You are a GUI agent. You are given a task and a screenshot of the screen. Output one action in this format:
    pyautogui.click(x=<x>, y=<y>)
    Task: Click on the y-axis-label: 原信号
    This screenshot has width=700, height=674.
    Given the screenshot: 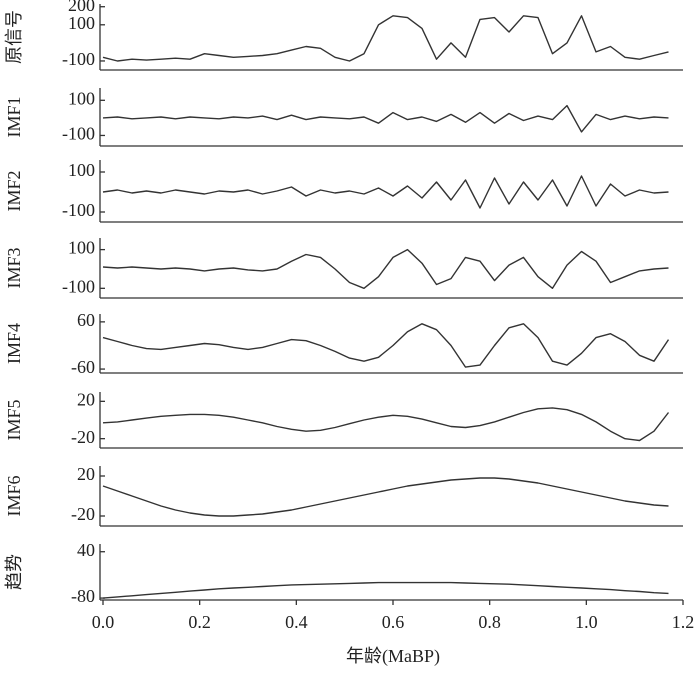 What is the action you would take?
    pyautogui.click(x=14, y=37)
    